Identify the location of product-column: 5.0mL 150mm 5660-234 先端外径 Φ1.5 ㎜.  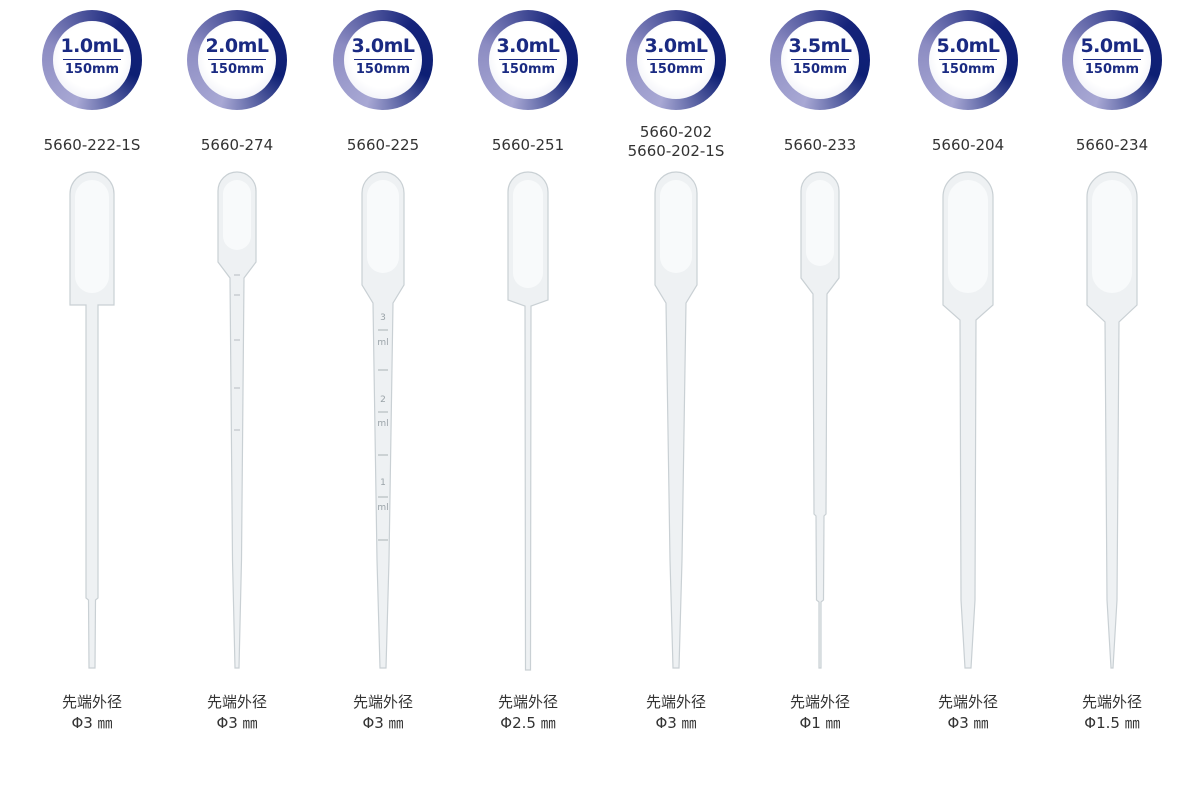
(1112, 400).